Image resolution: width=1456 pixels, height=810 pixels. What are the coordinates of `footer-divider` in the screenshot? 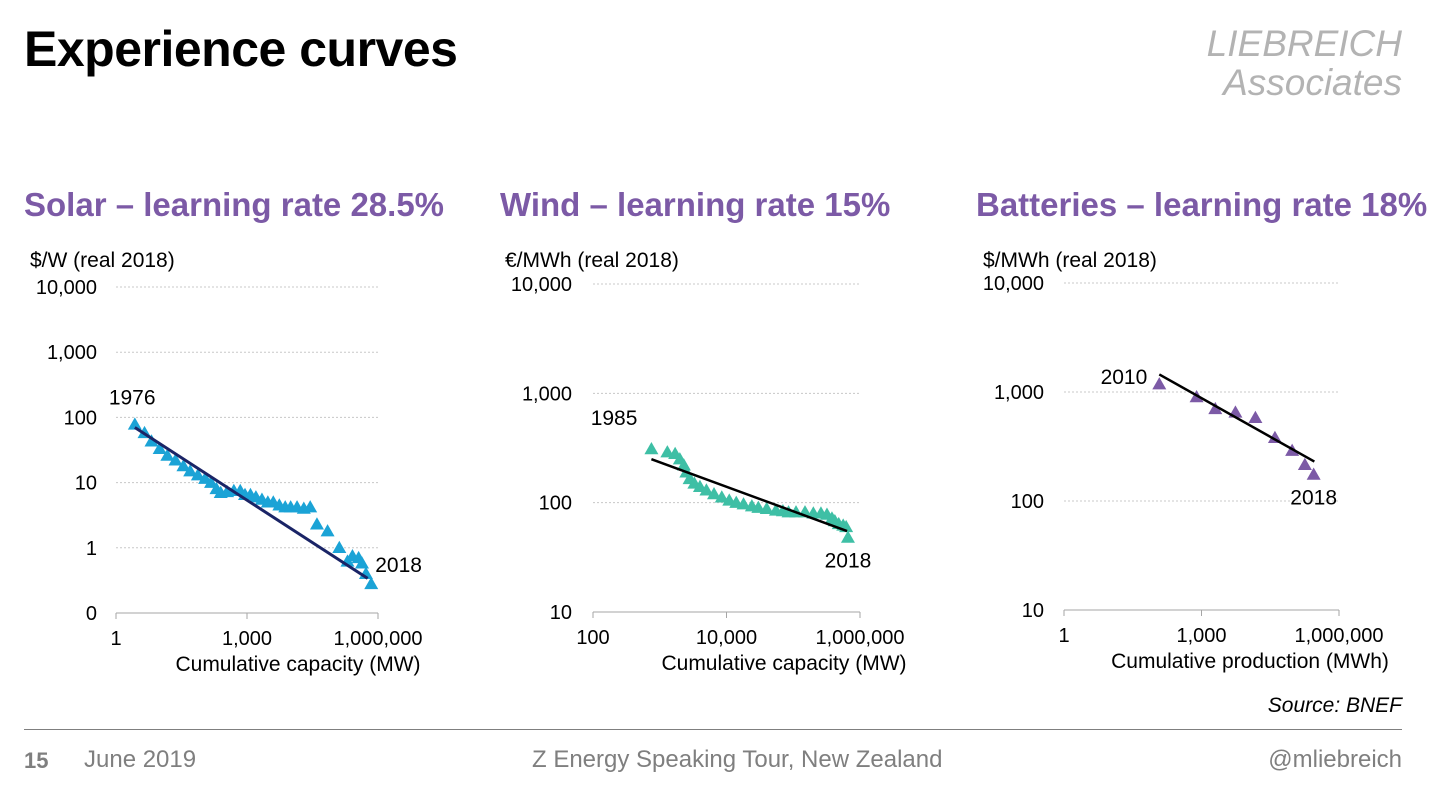 It's located at (713, 729).